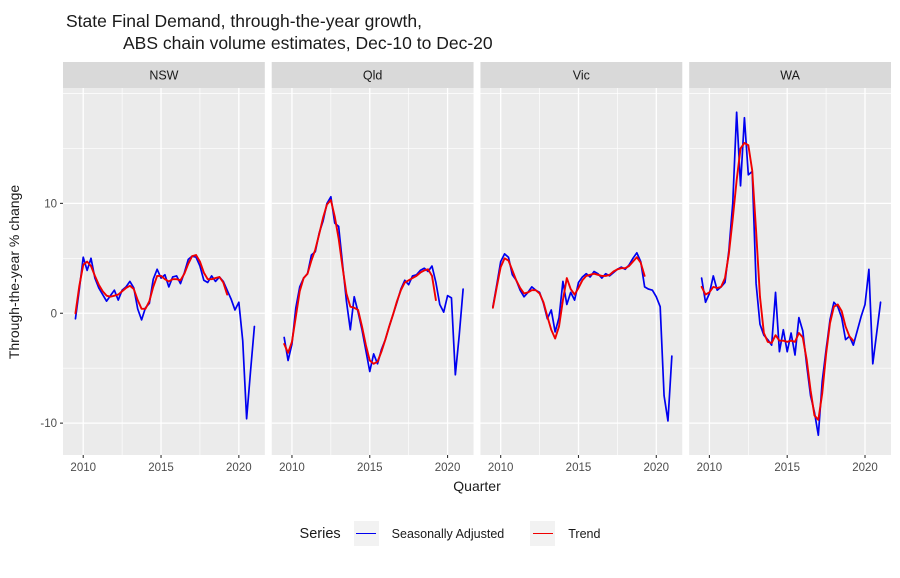 This screenshot has width=900, height=578. What do you see at coordinates (83, 468) in the screenshot?
I see `x-tick-label-nsw-2010: 2010` at bounding box center [83, 468].